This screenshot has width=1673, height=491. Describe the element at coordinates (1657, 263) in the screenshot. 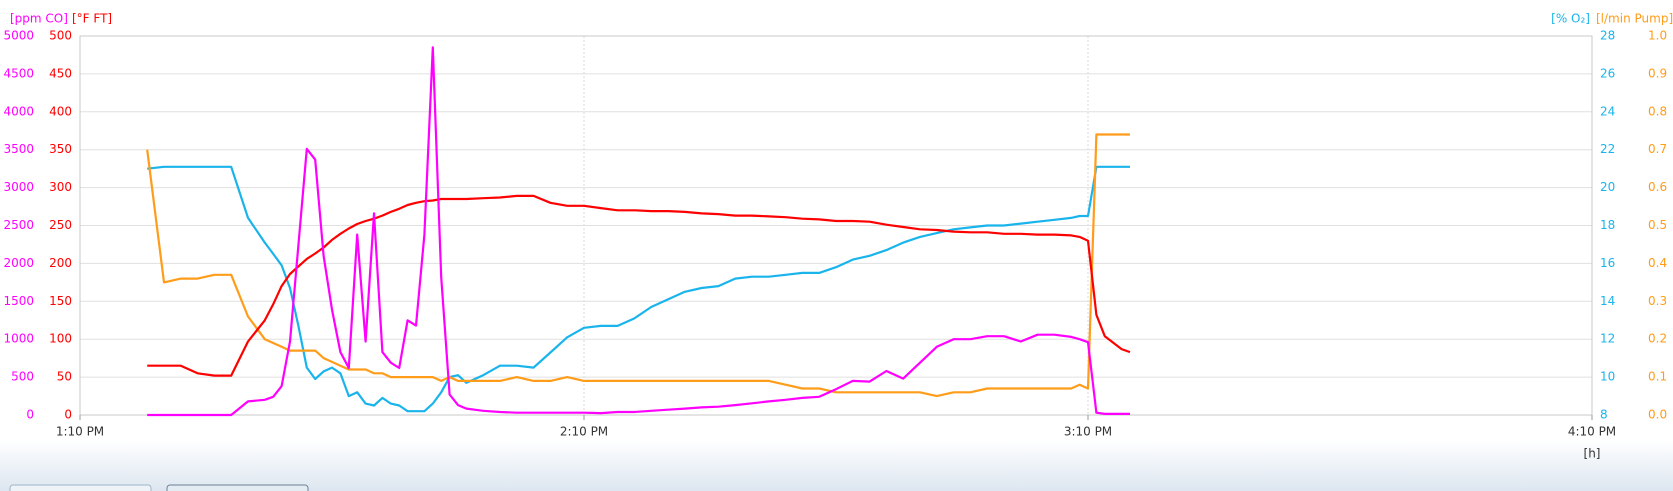

I see `y-tick-label: 0.4` at that location.